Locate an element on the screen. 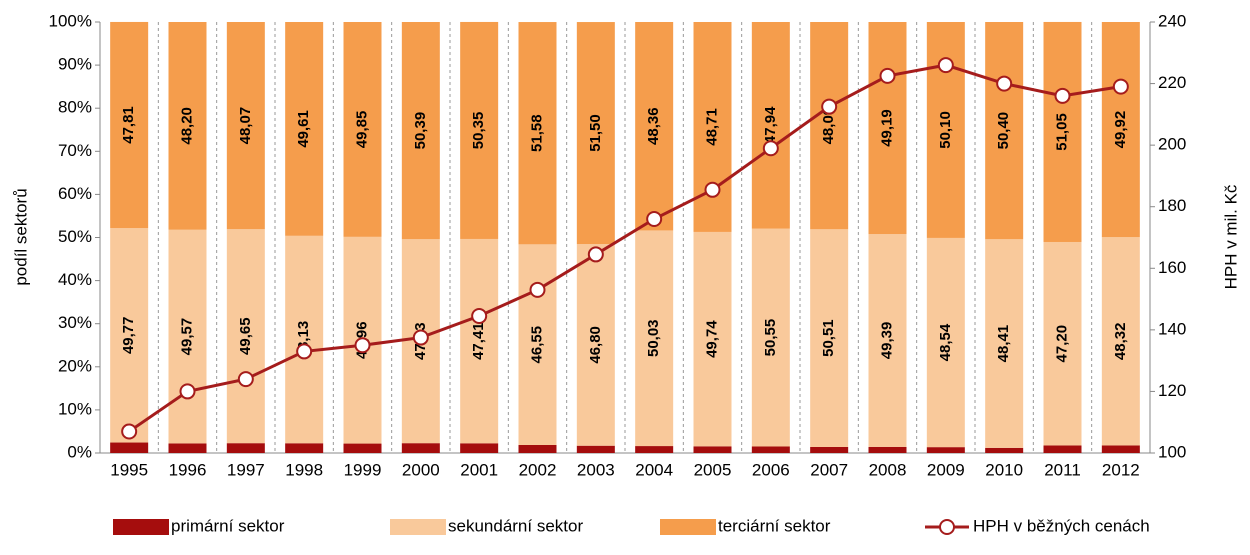  value-label: 48,09 is located at coordinates (828, 126).